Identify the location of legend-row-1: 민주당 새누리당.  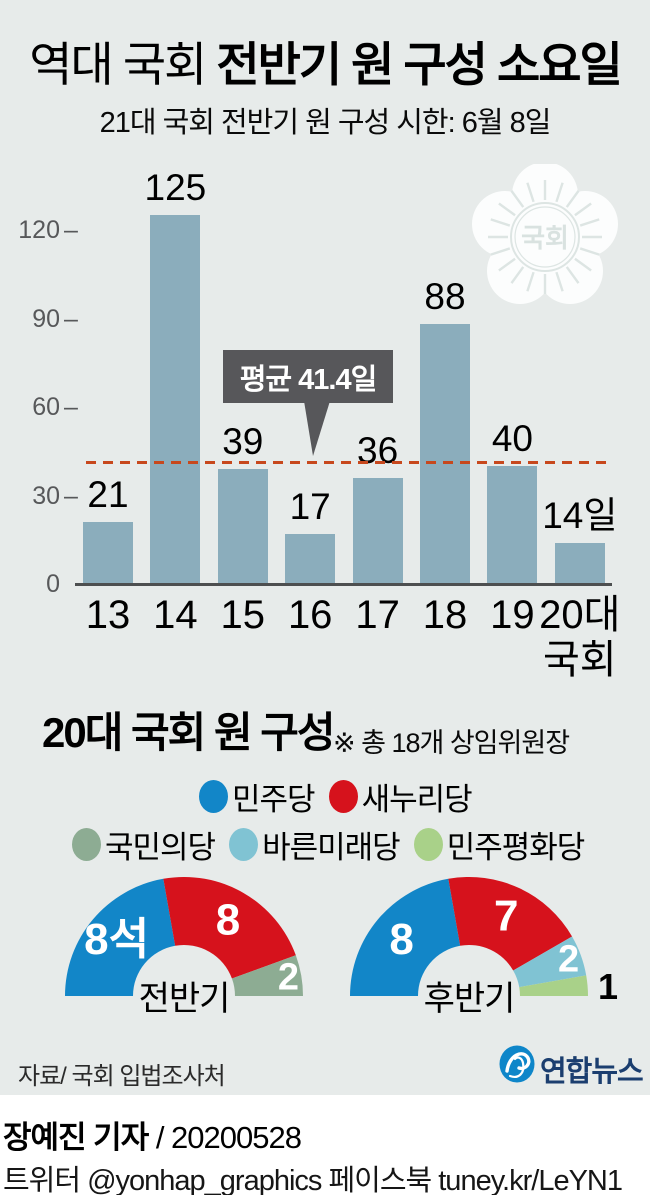
(336, 796).